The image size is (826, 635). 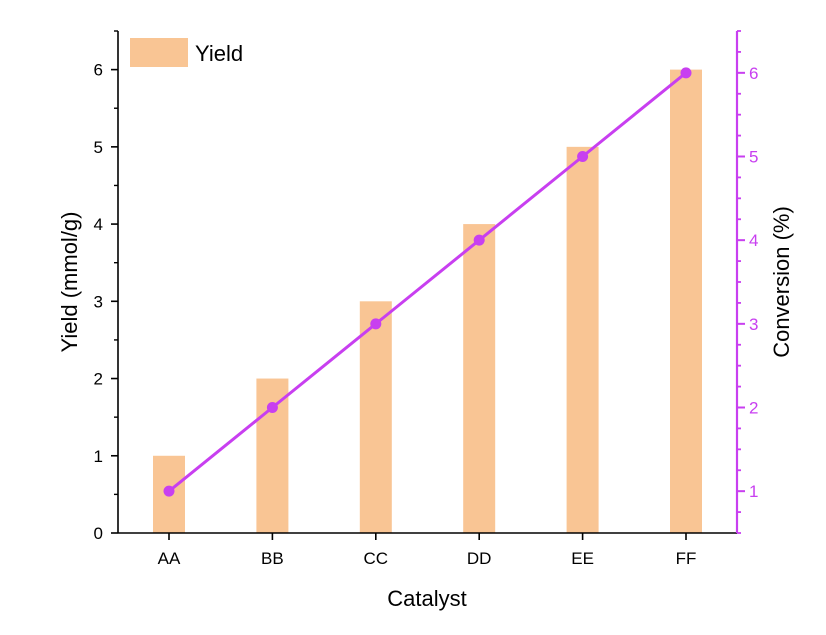 I want to click on left-tick-label: 0, so click(x=98, y=533).